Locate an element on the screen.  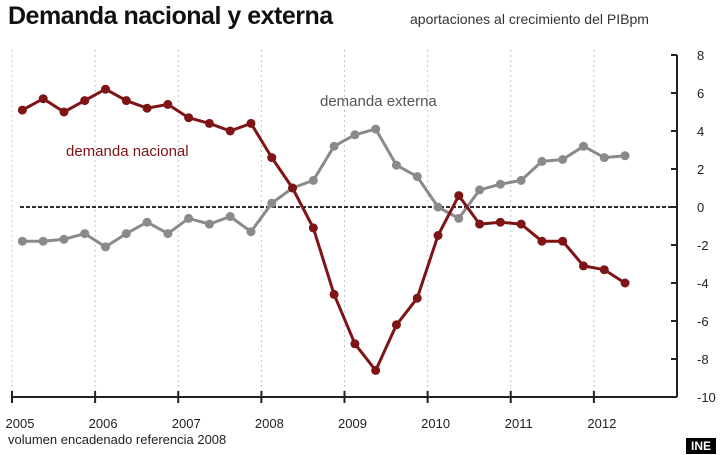
chart-title: Demanda nacional y externa is located at coordinates (170, 16).